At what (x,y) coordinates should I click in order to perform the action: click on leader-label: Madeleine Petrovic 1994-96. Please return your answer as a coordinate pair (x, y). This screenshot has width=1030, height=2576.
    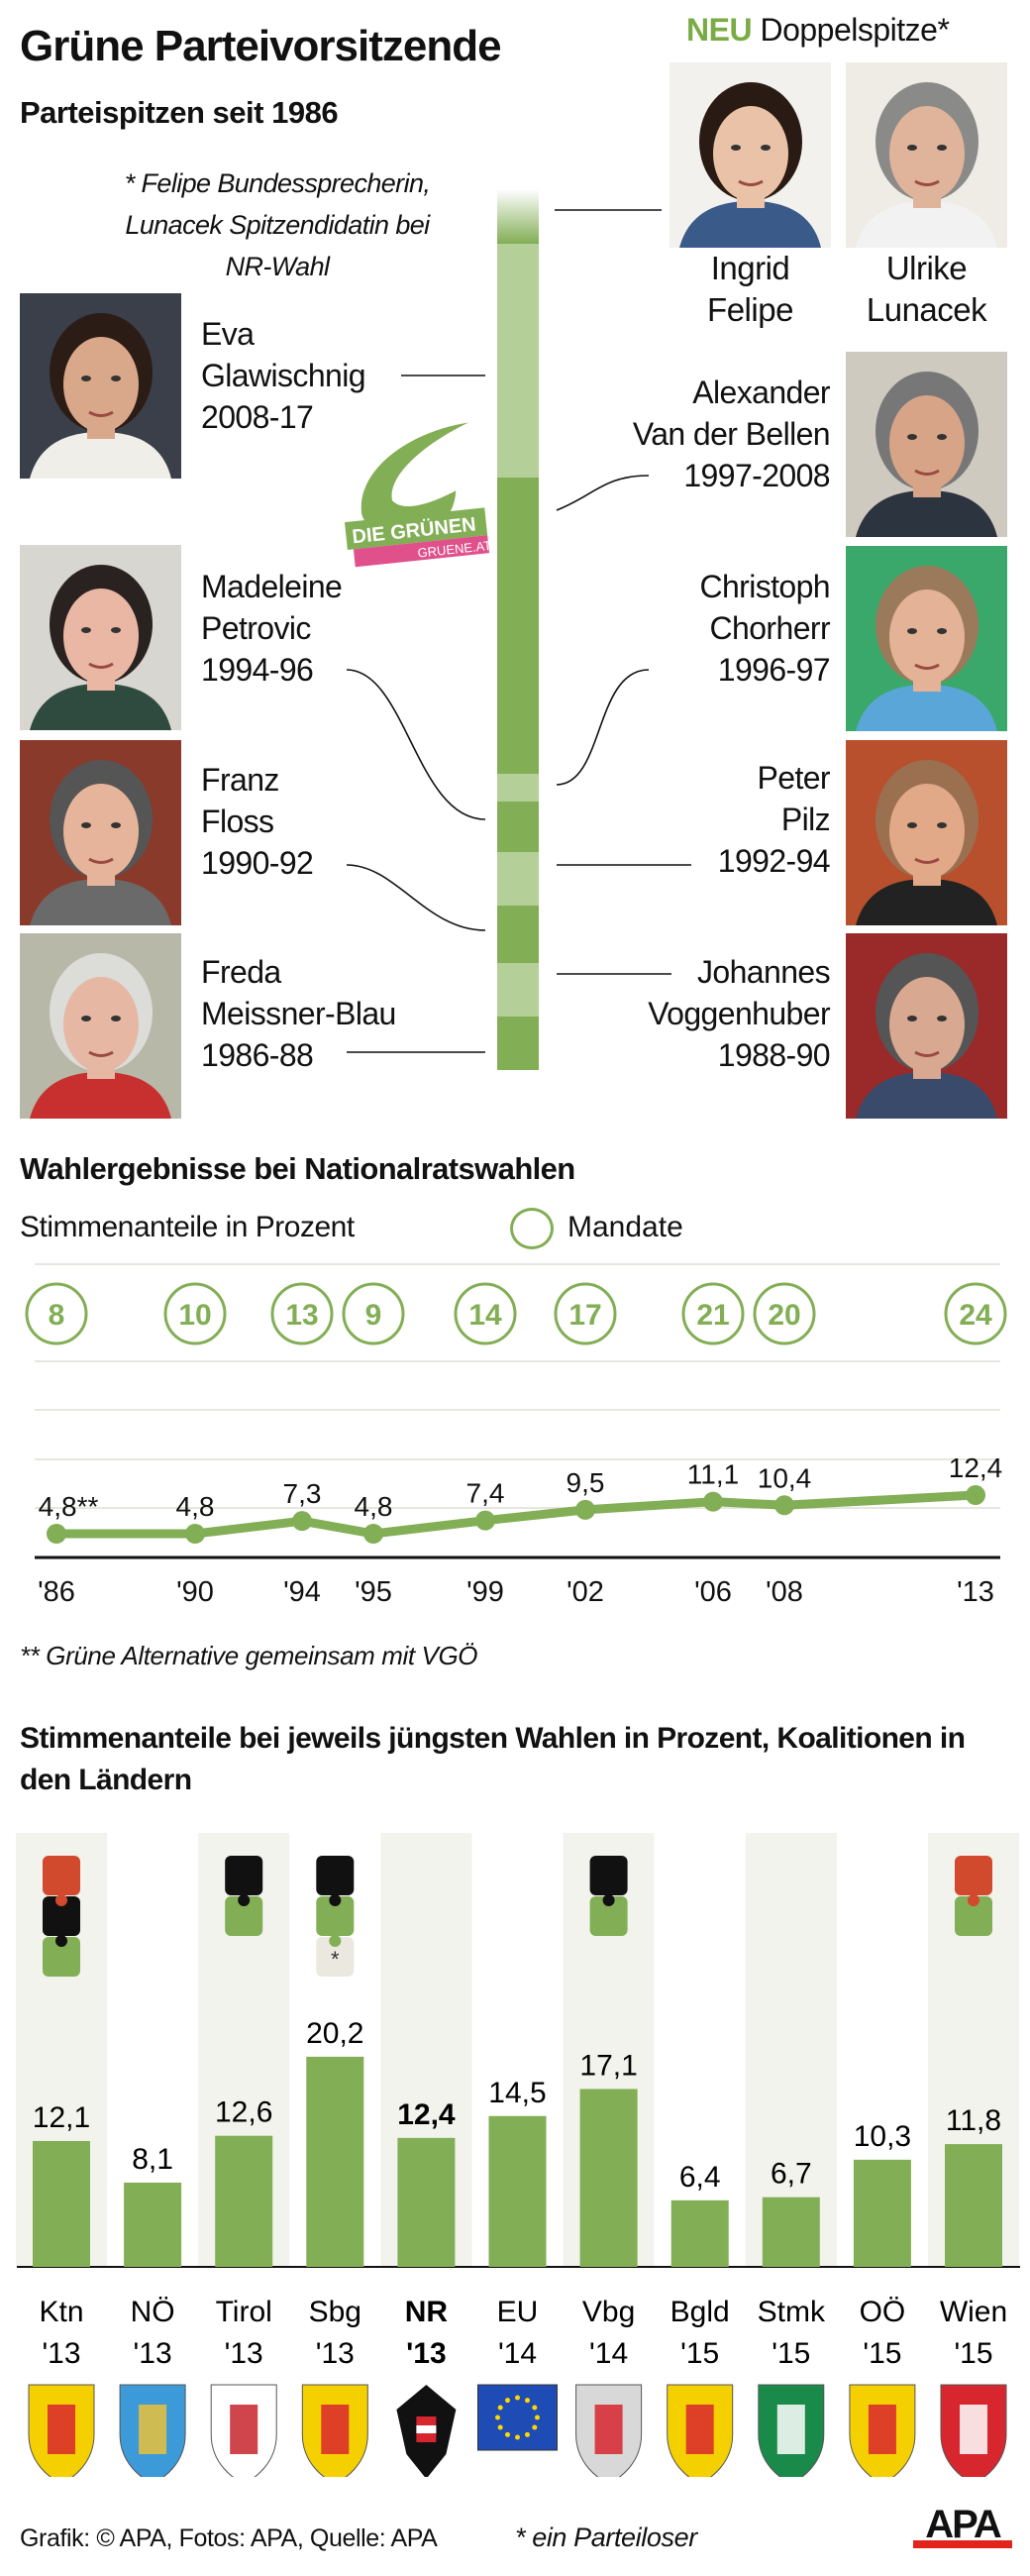
    Looking at the image, I should click on (272, 629).